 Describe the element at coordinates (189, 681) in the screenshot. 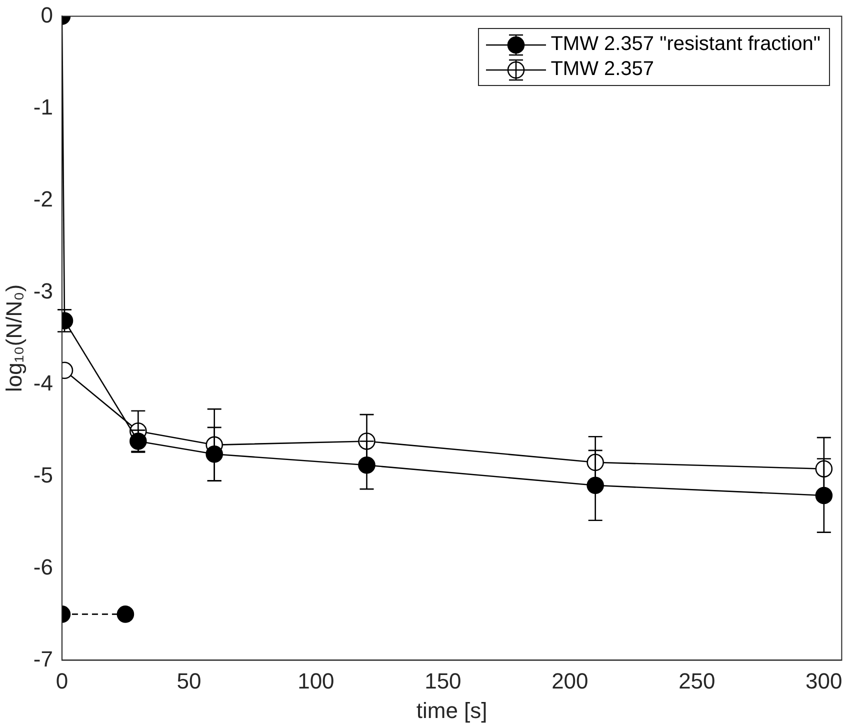

I see `x-tick-label: 50` at that location.